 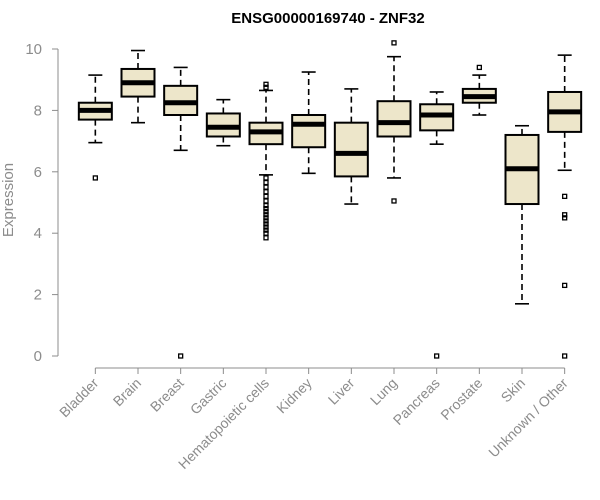 What do you see at coordinates (327, 18) in the screenshot?
I see `chart-title: ENSG00000169740 - ZNF32` at bounding box center [327, 18].